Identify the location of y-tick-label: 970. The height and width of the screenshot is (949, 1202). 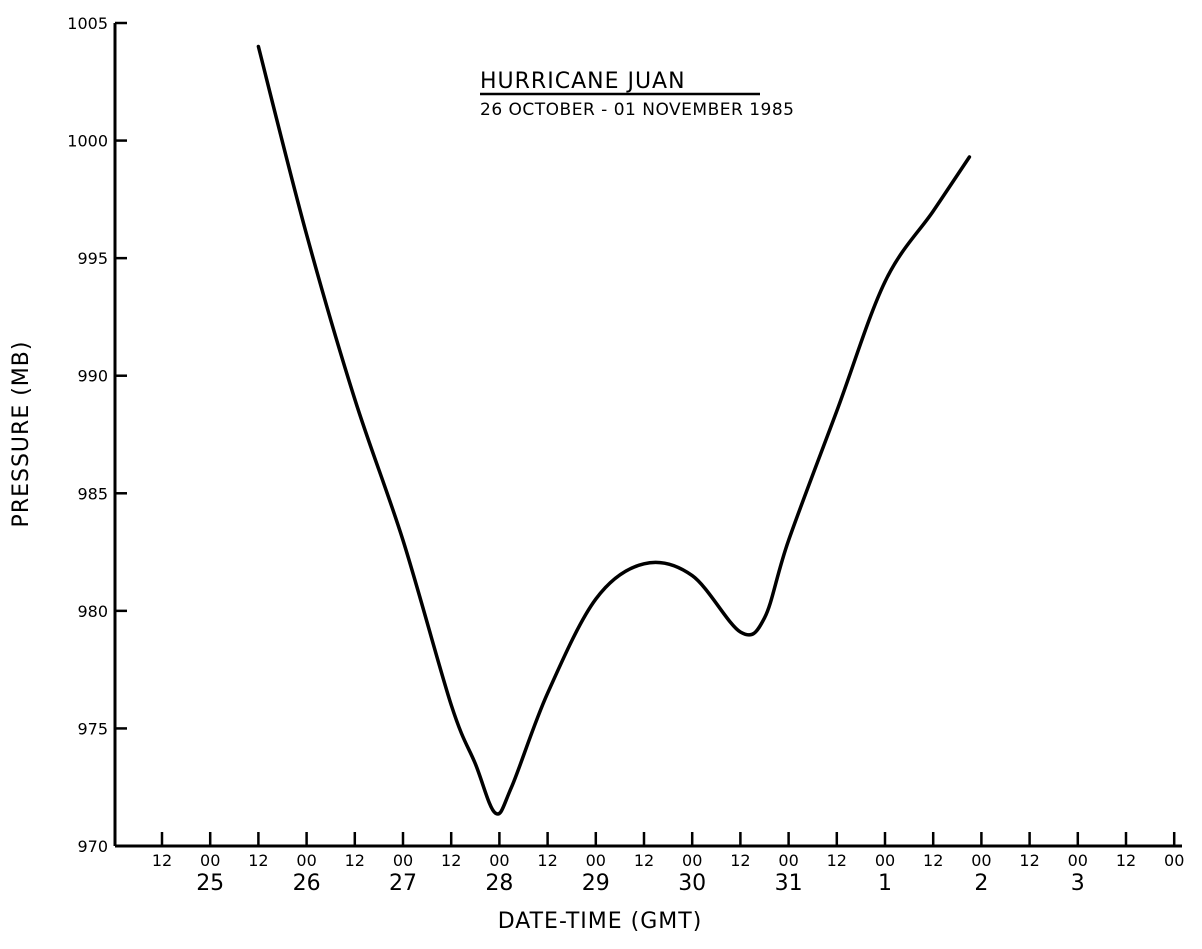
(92, 846).